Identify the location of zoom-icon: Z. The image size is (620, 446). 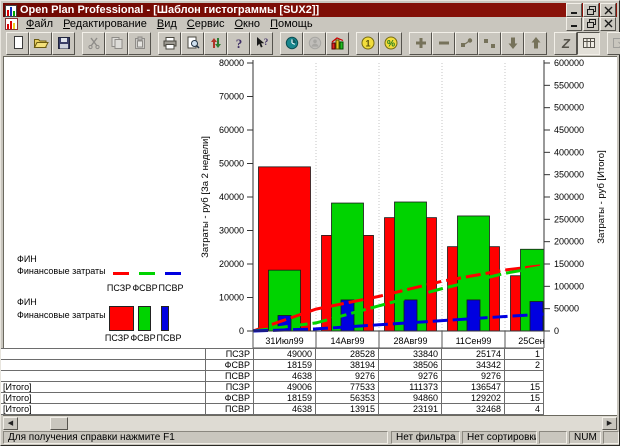
(566, 43).